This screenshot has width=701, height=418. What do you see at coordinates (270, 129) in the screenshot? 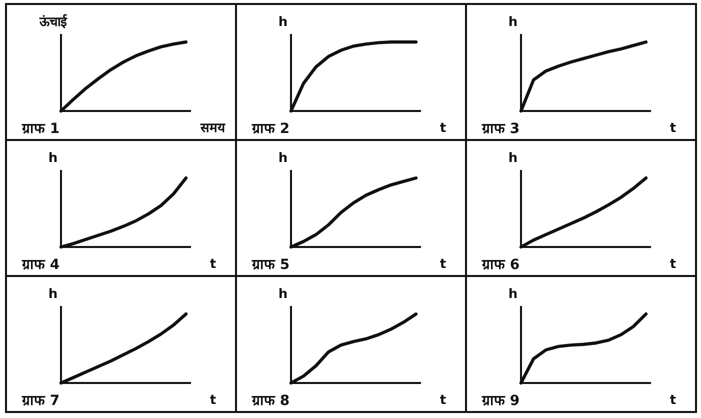
I see `text: ग्राफ 2` at bounding box center [270, 129].